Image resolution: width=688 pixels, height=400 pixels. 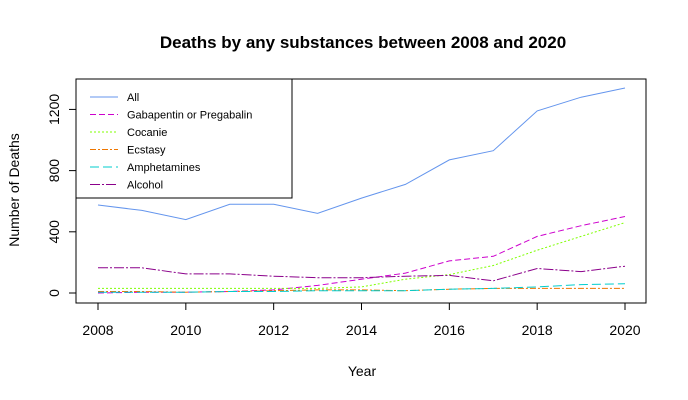 What do you see at coordinates (147, 133) in the screenshot?
I see `legend-label: Cocanie` at bounding box center [147, 133].